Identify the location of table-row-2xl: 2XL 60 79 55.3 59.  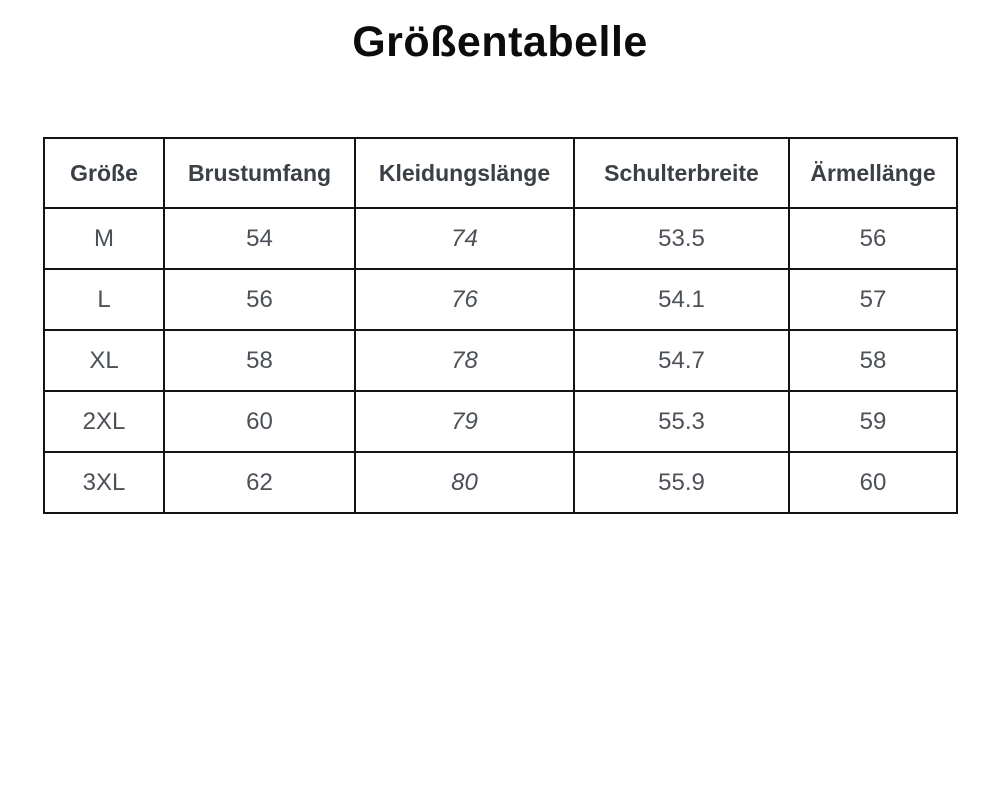
(500, 421).